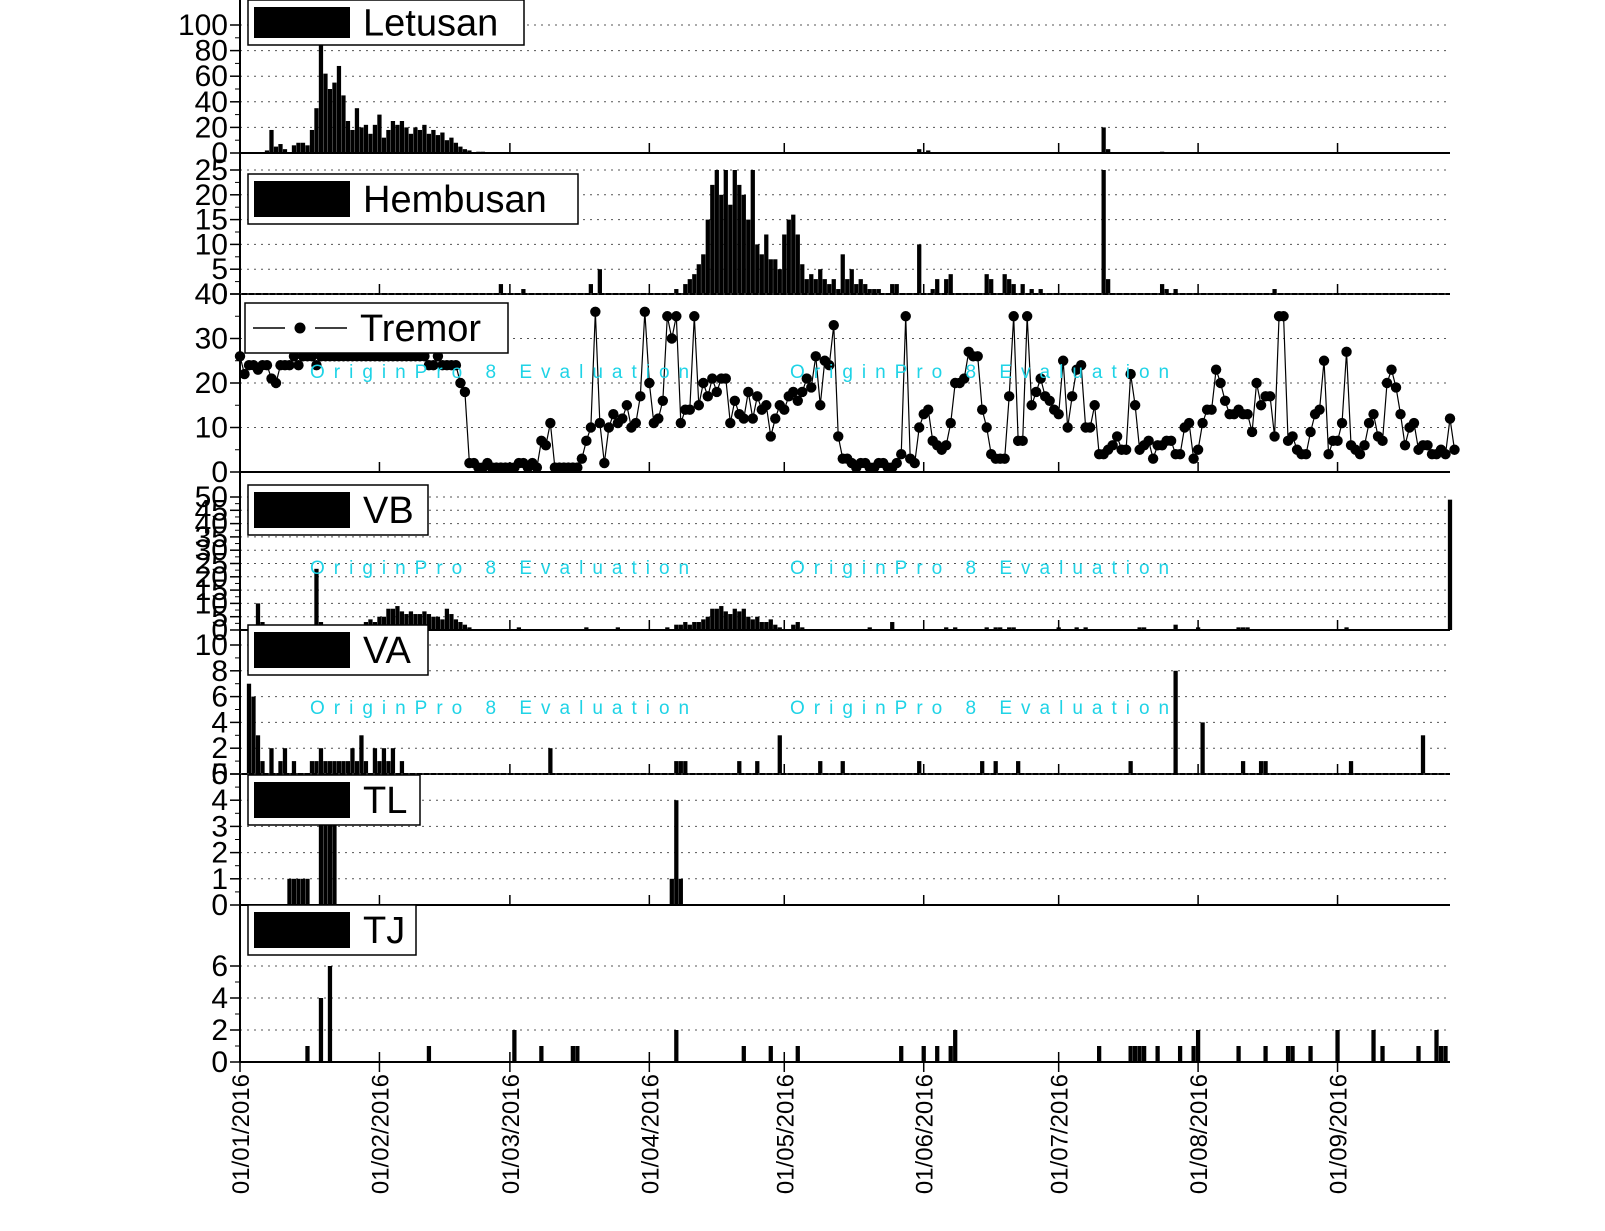  I want to click on y-tick-label: 40, so click(211, 294).